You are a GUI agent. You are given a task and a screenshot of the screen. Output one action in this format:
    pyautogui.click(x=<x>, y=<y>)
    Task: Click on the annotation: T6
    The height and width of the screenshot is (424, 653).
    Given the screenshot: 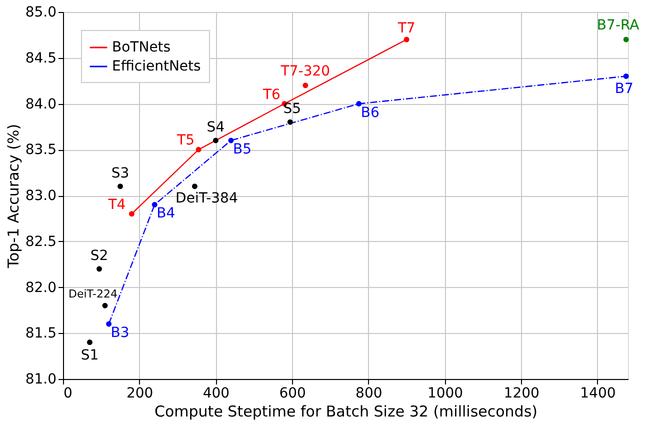 What is the action you would take?
    pyautogui.click(x=271, y=94)
    